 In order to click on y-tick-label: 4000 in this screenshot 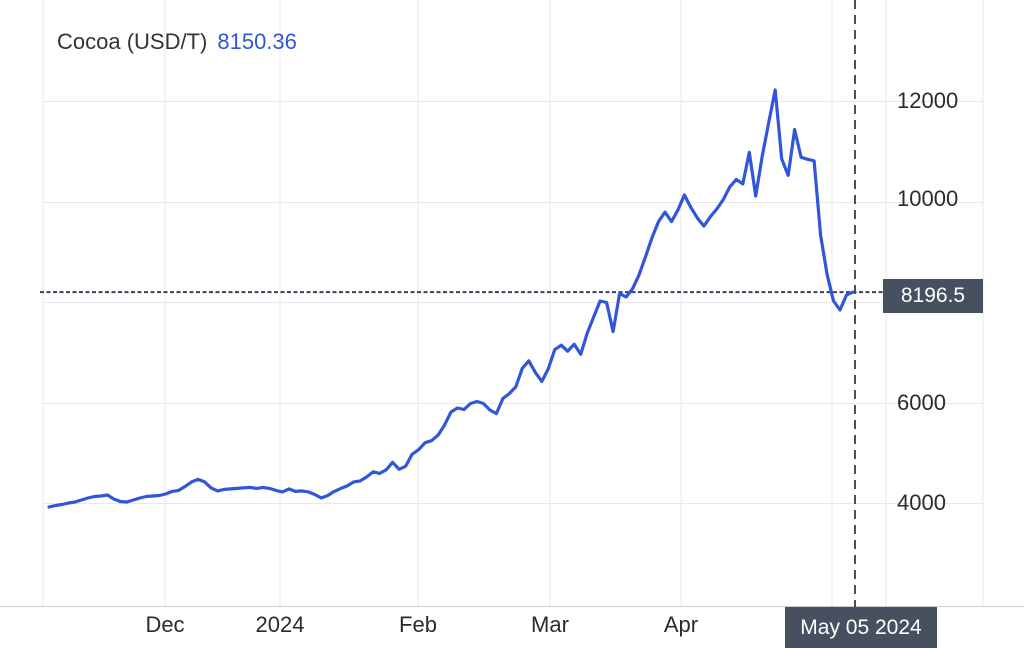, I will do `click(921, 502)`.